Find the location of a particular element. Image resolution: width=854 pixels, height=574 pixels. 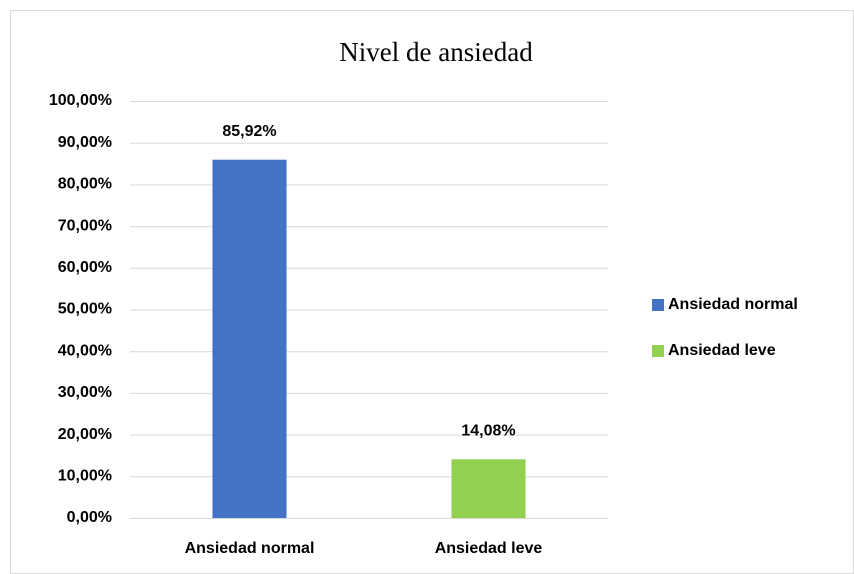

legend-label: Ansiedad leve is located at coordinates (722, 350).